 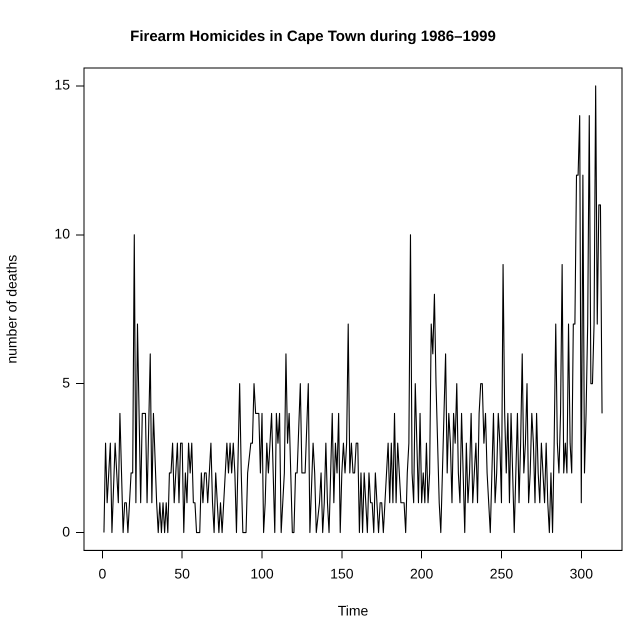 I want to click on x-tick-label: 0, so click(x=102, y=574).